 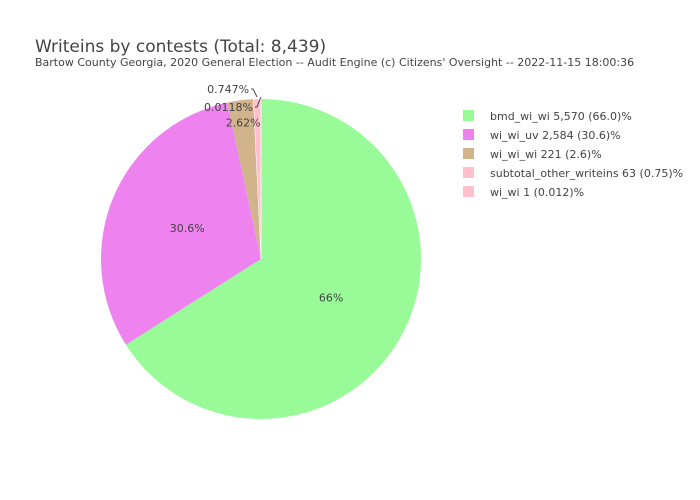 What do you see at coordinates (331, 298) in the screenshot?
I see `pie-slice-label-bmd-wi-wi: 66%` at bounding box center [331, 298].